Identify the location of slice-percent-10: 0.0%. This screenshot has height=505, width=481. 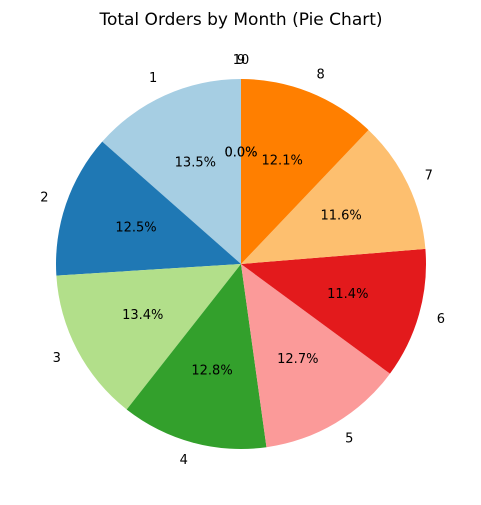
(240, 153).